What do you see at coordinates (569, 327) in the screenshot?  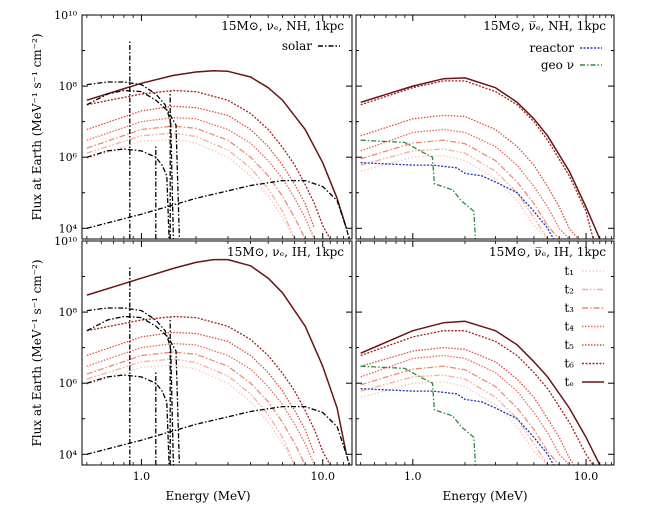 I see `legend-label-t4: t₄` at bounding box center [569, 327].